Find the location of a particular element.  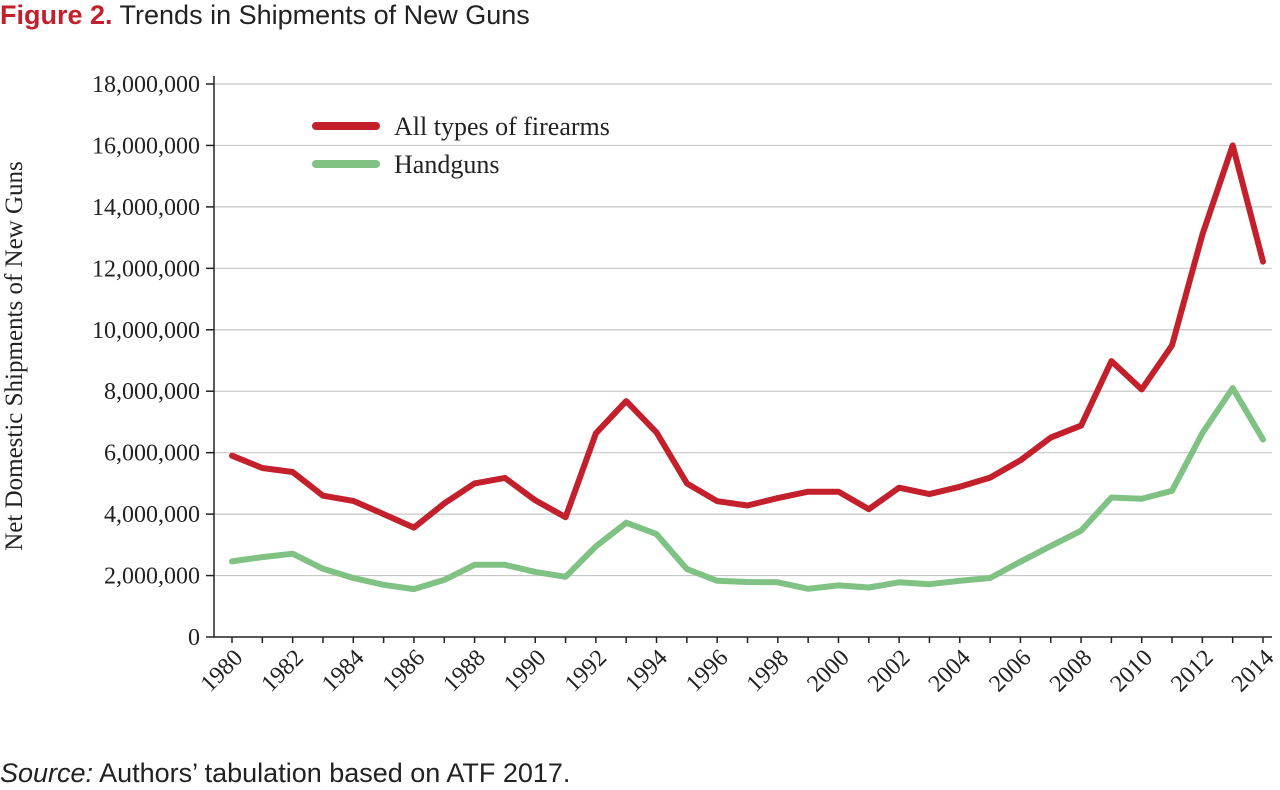

x-tick-label: 2010 is located at coordinates (1132, 671).